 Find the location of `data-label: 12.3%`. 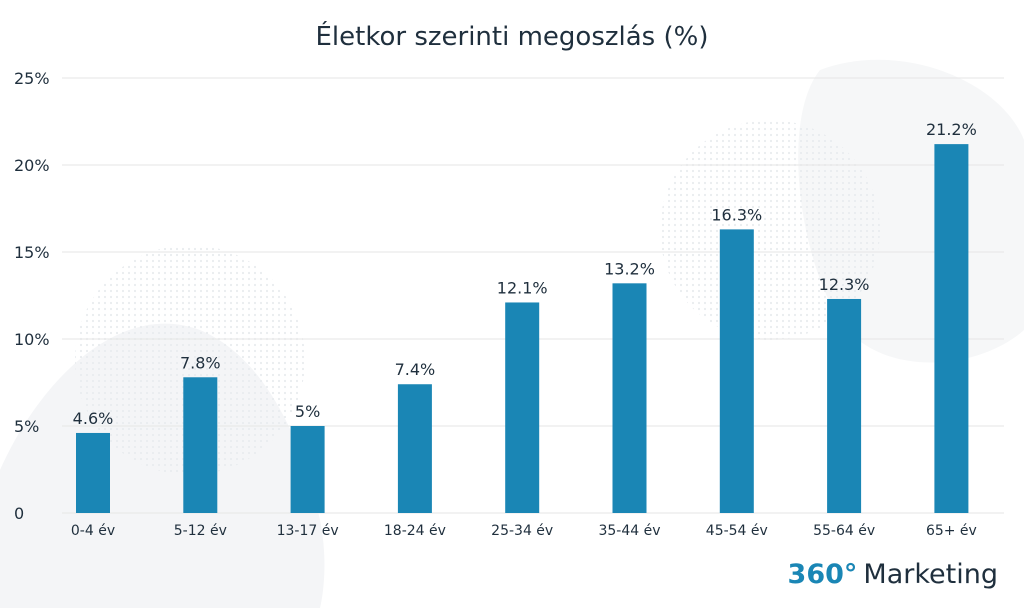

data-label: 12.3% is located at coordinates (844, 284).